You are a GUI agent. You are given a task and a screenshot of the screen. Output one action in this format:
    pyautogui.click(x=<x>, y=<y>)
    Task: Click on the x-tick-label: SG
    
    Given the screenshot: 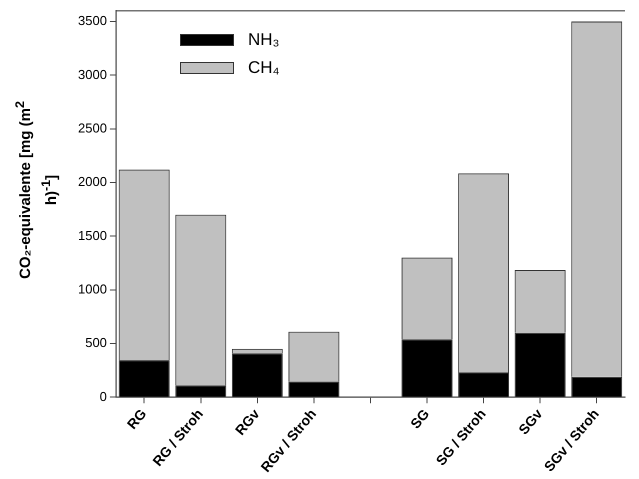 What is the action you would take?
    pyautogui.click(x=419, y=419)
    